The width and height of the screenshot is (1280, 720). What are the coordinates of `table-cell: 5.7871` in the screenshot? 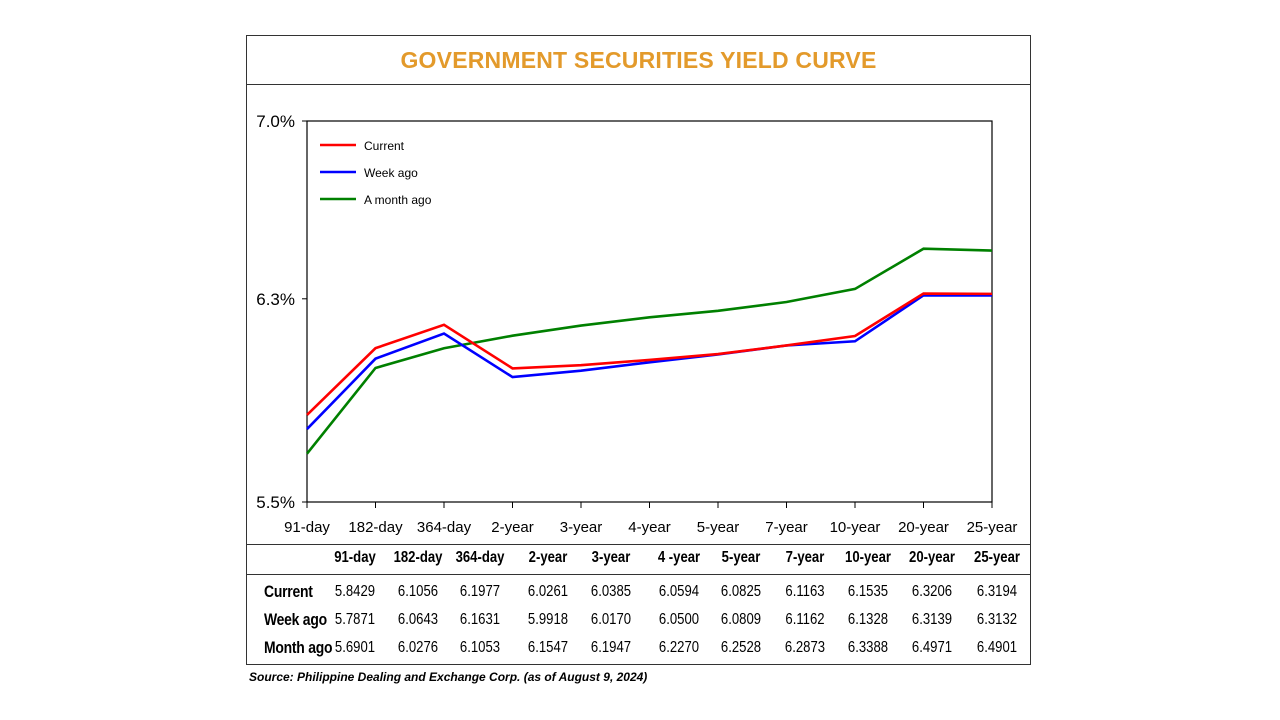 It's located at (355, 619).